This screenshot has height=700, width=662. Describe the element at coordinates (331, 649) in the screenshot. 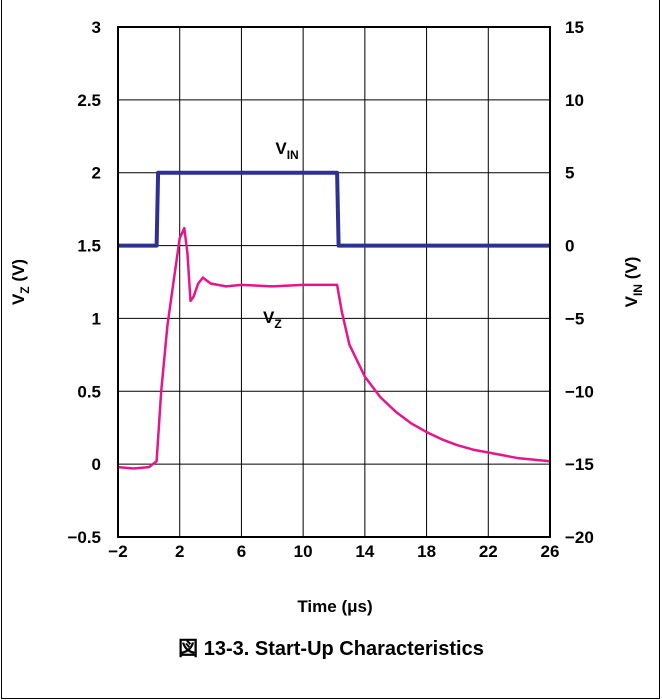

I see `figure-caption: 図 13-3. Start-Up Characteristics` at that location.